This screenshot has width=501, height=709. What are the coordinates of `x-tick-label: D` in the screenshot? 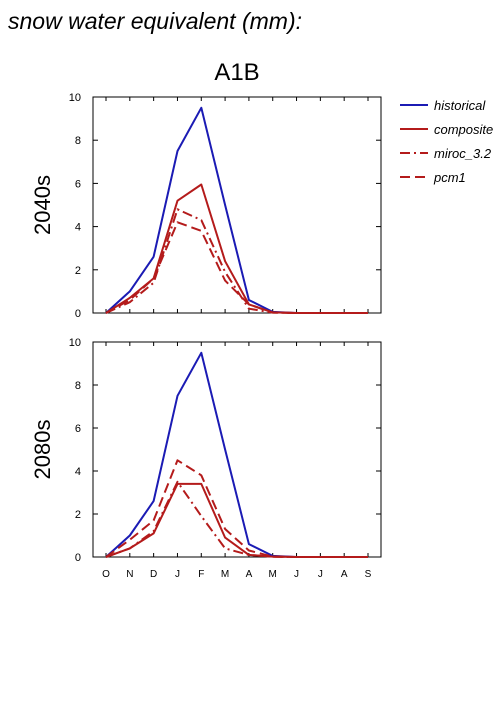 It's located at (153, 574).